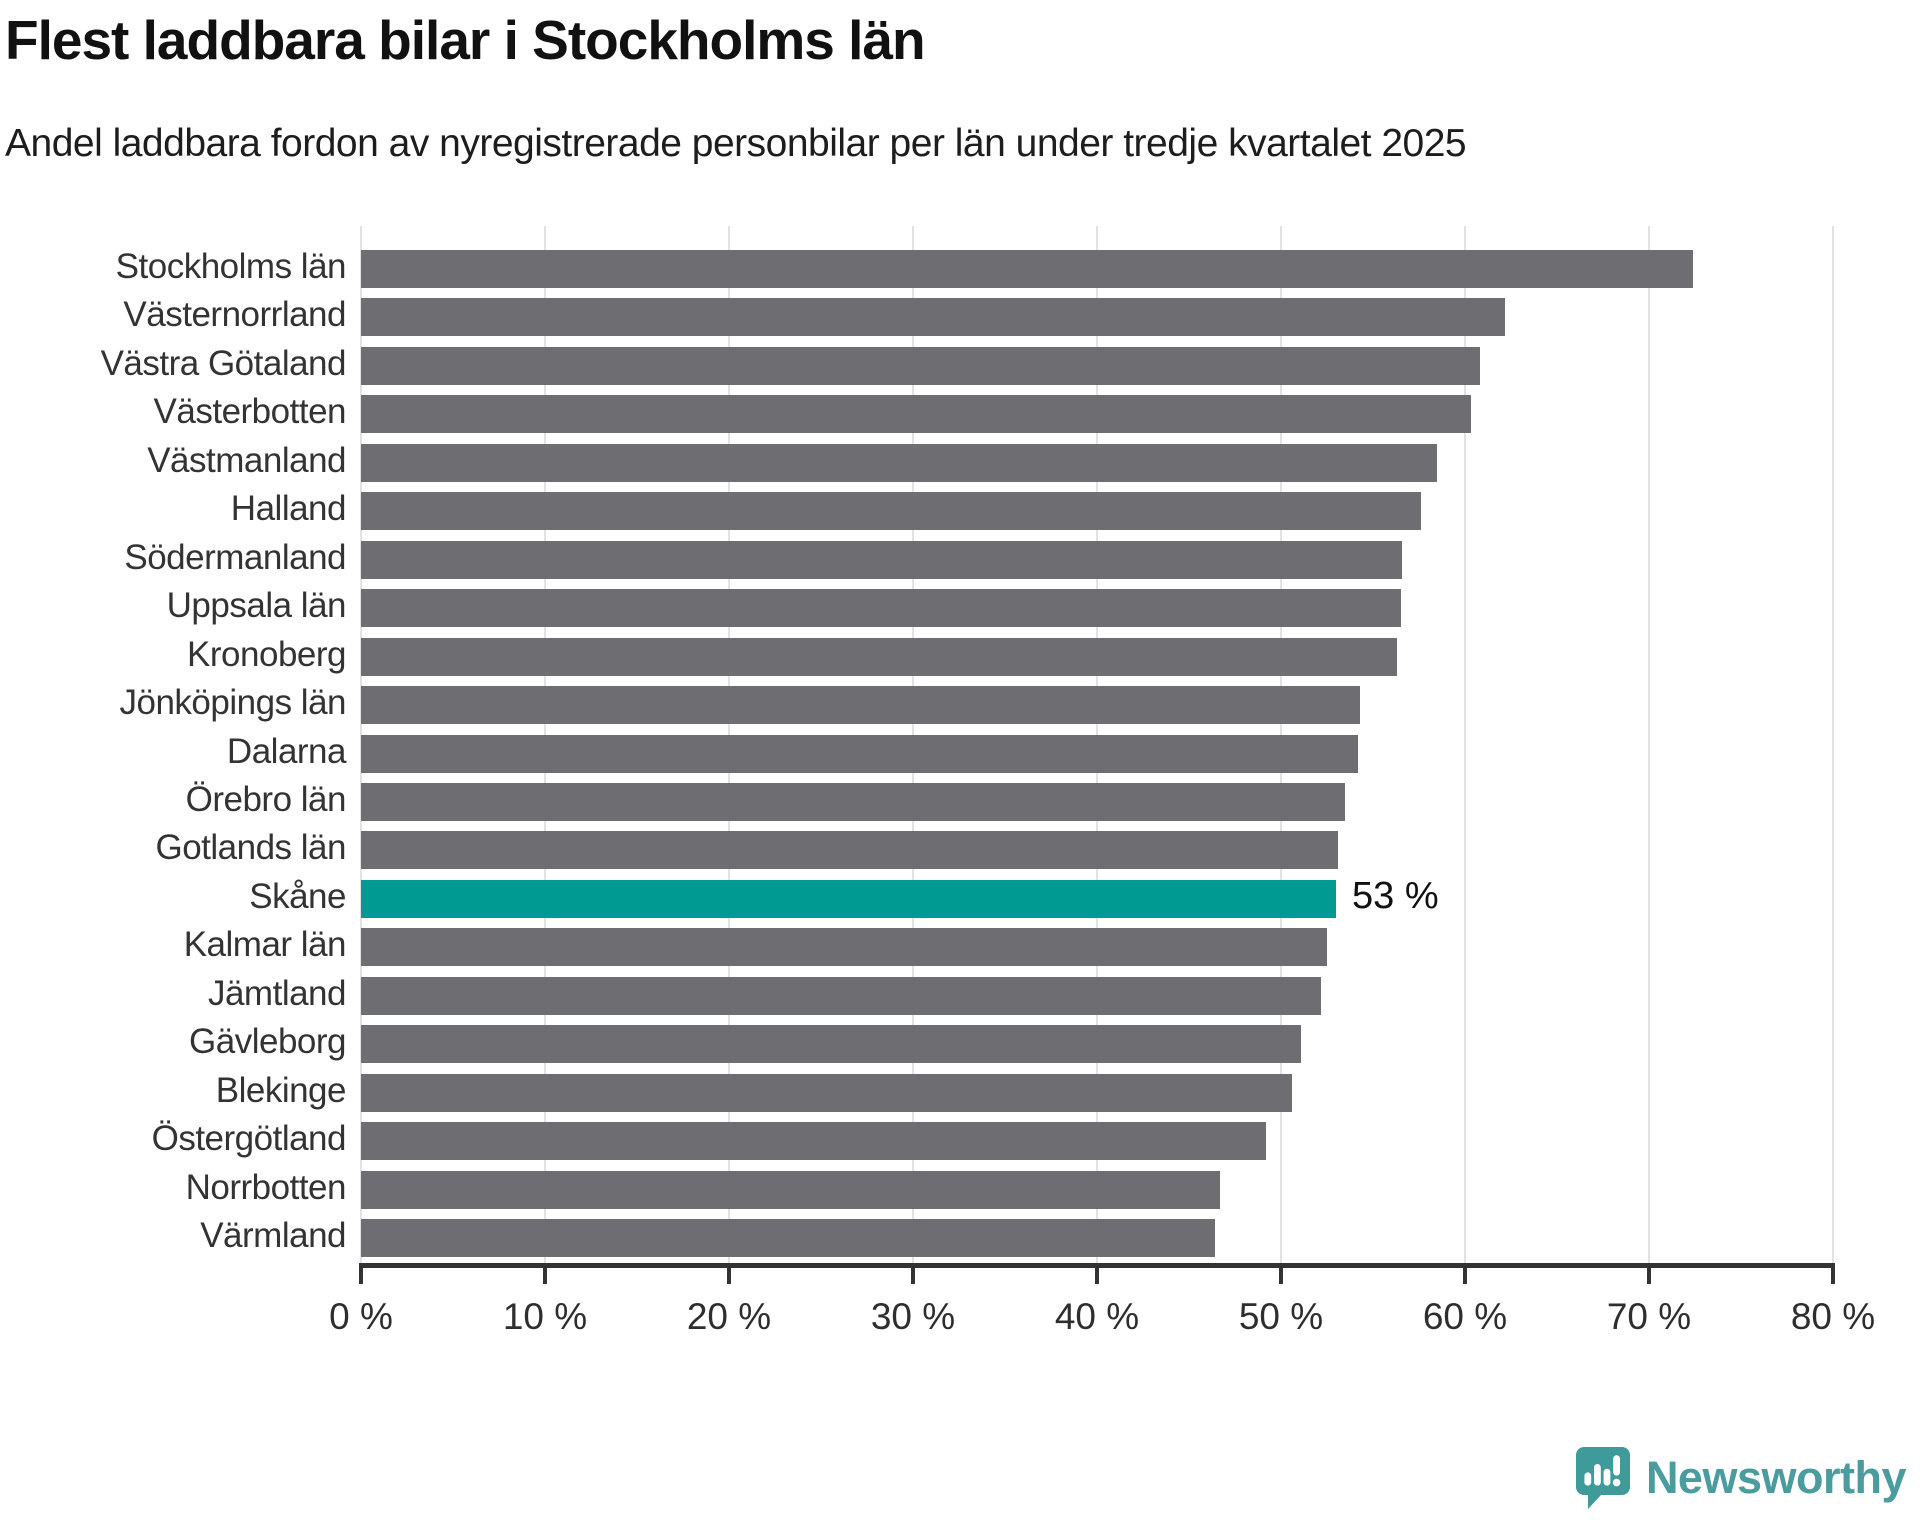 The height and width of the screenshot is (1520, 1920). I want to click on x-axis-tick-label: 10 %, so click(545, 1316).